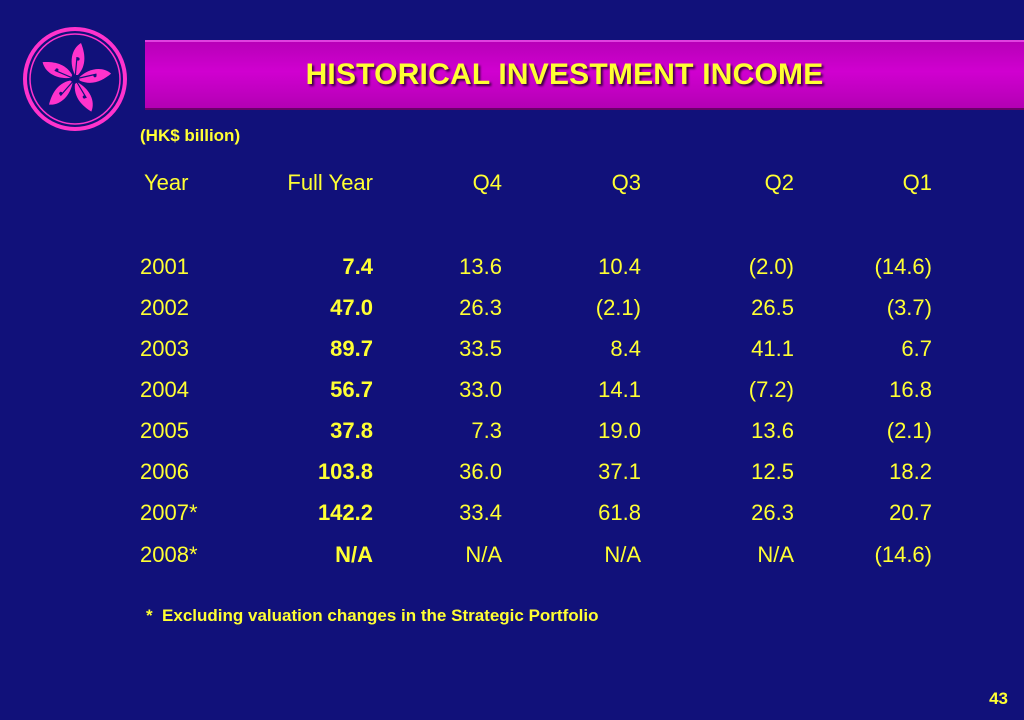  I want to click on cell-q2: 41.1, so click(772, 348).